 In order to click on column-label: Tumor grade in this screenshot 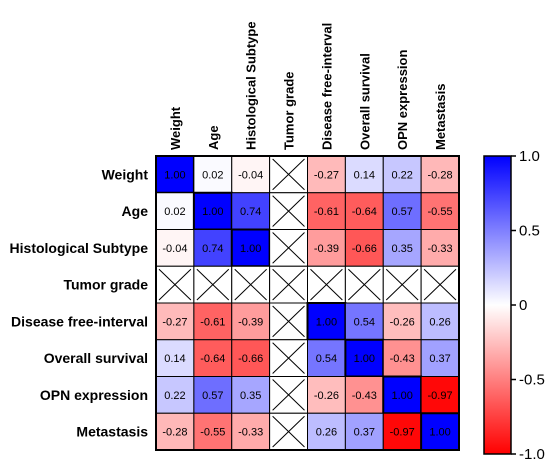, I will do `click(289, 111)`.